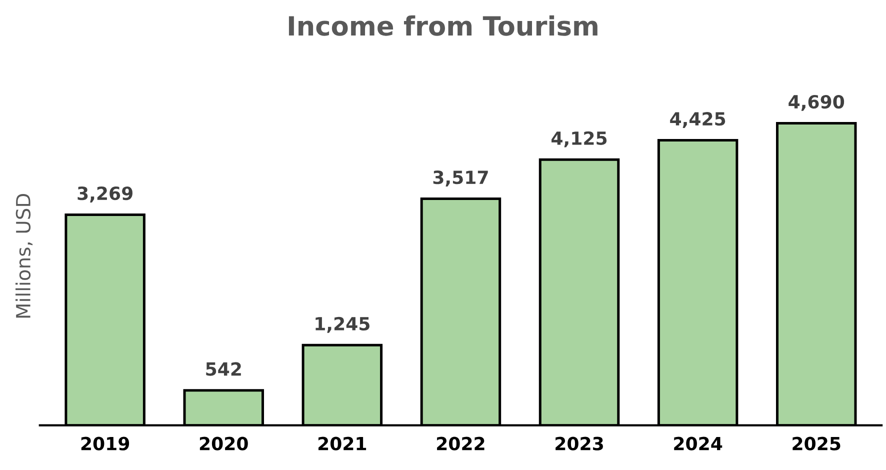  Describe the element at coordinates (342, 443) in the screenshot. I see `x-tick-label: 2021` at that location.